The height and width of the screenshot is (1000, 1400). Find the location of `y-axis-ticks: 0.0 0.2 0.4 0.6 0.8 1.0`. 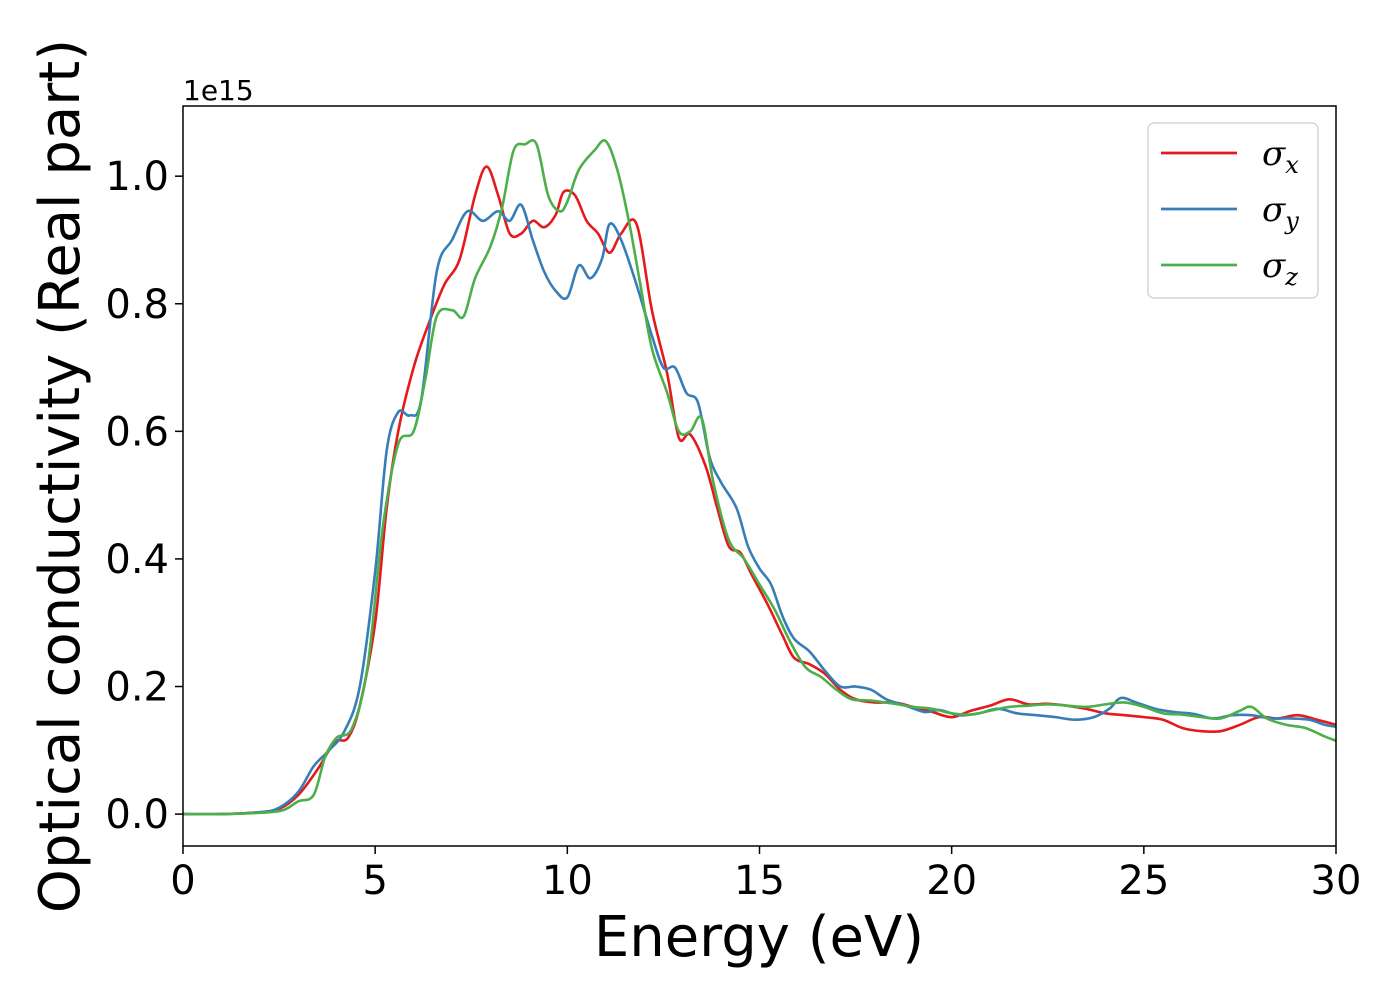

y-axis-ticks: 0.0 0.2 0.4 0.6 0.8 1.0 is located at coordinates (144, 496).